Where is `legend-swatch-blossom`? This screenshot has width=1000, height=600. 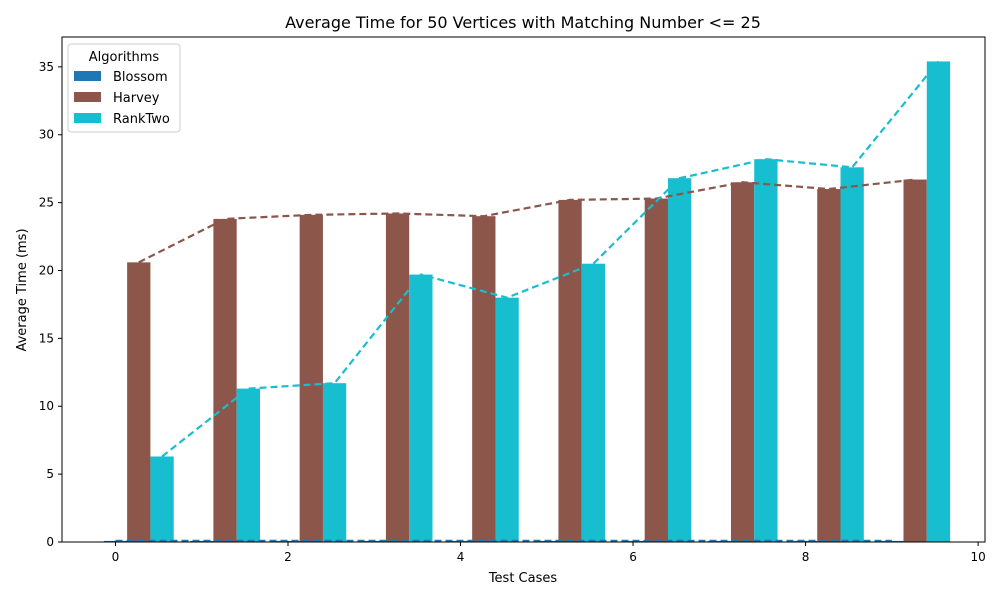
legend-swatch-blossom is located at coordinates (87, 76).